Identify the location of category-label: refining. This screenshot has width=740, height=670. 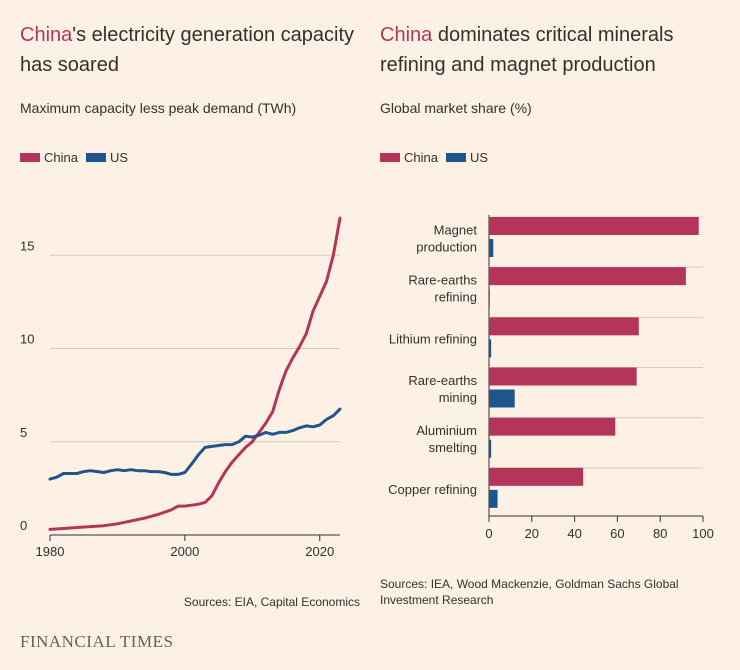
(455, 297).